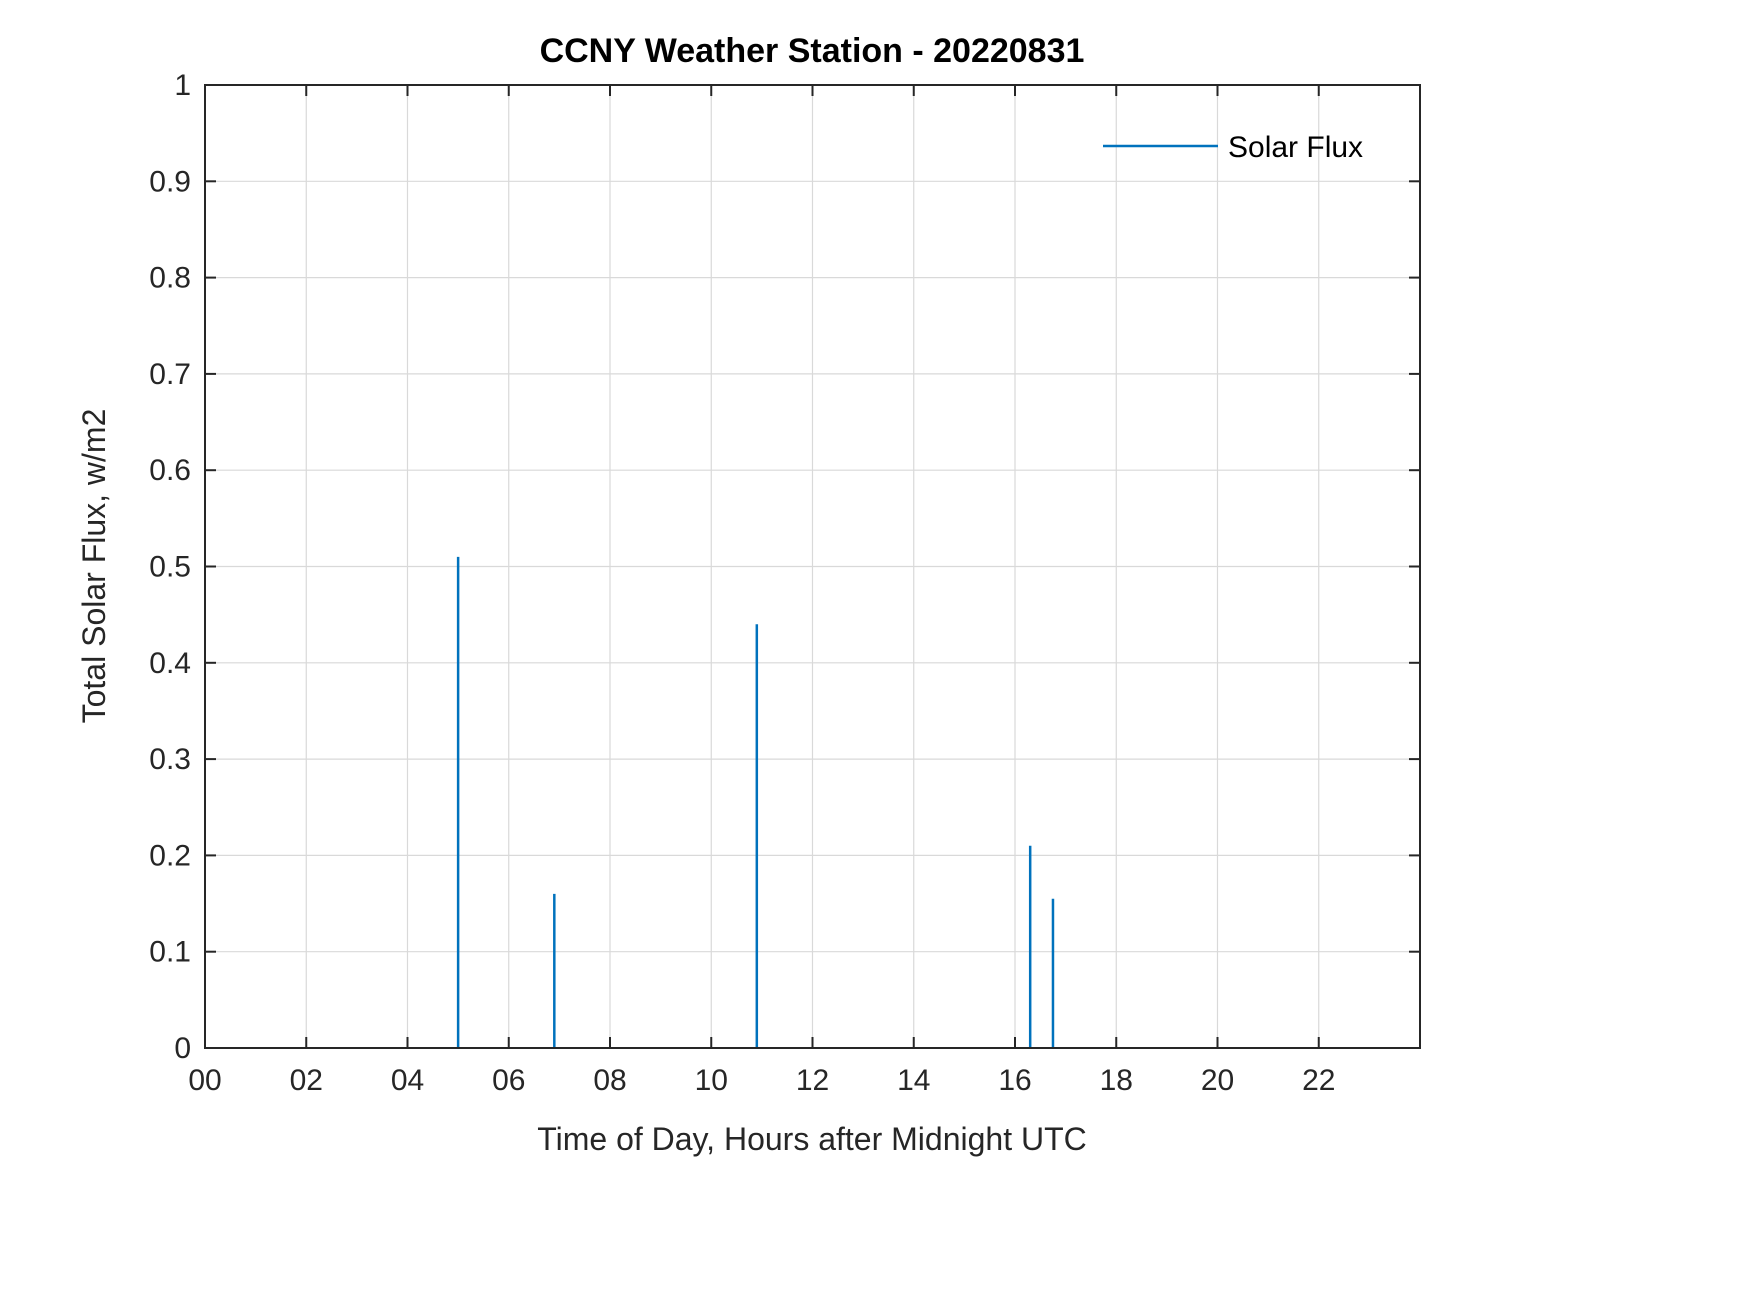 The width and height of the screenshot is (1750, 1313). What do you see at coordinates (508, 1080) in the screenshot?
I see `x-tick-label: 06` at bounding box center [508, 1080].